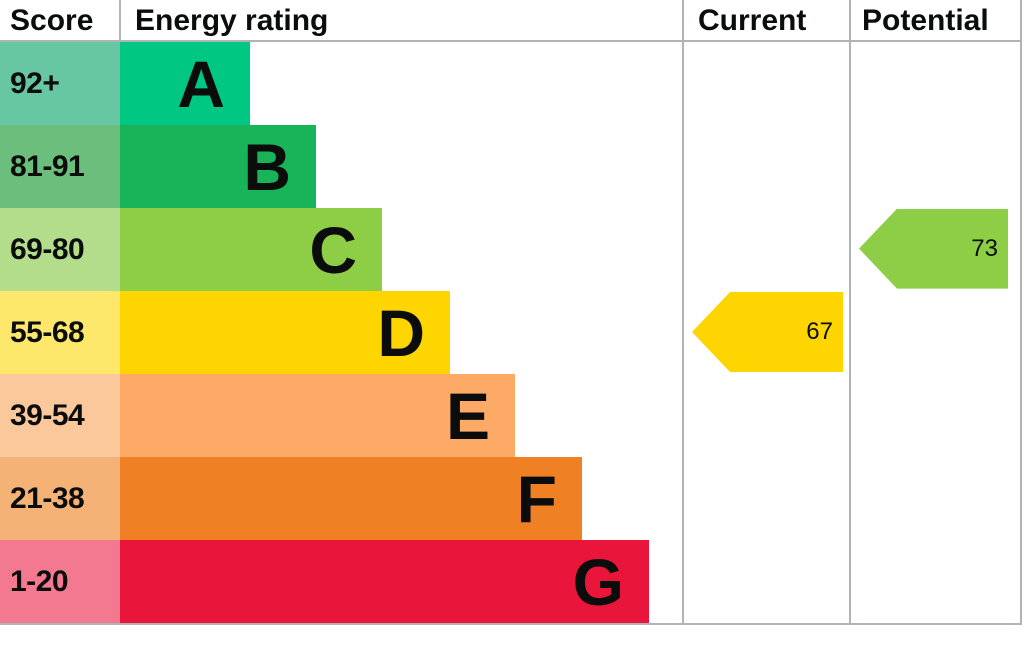 The width and height of the screenshot is (1024, 666). What do you see at coordinates (933, 248) in the screenshot?
I see `potential-rating-arrow: 73` at bounding box center [933, 248].